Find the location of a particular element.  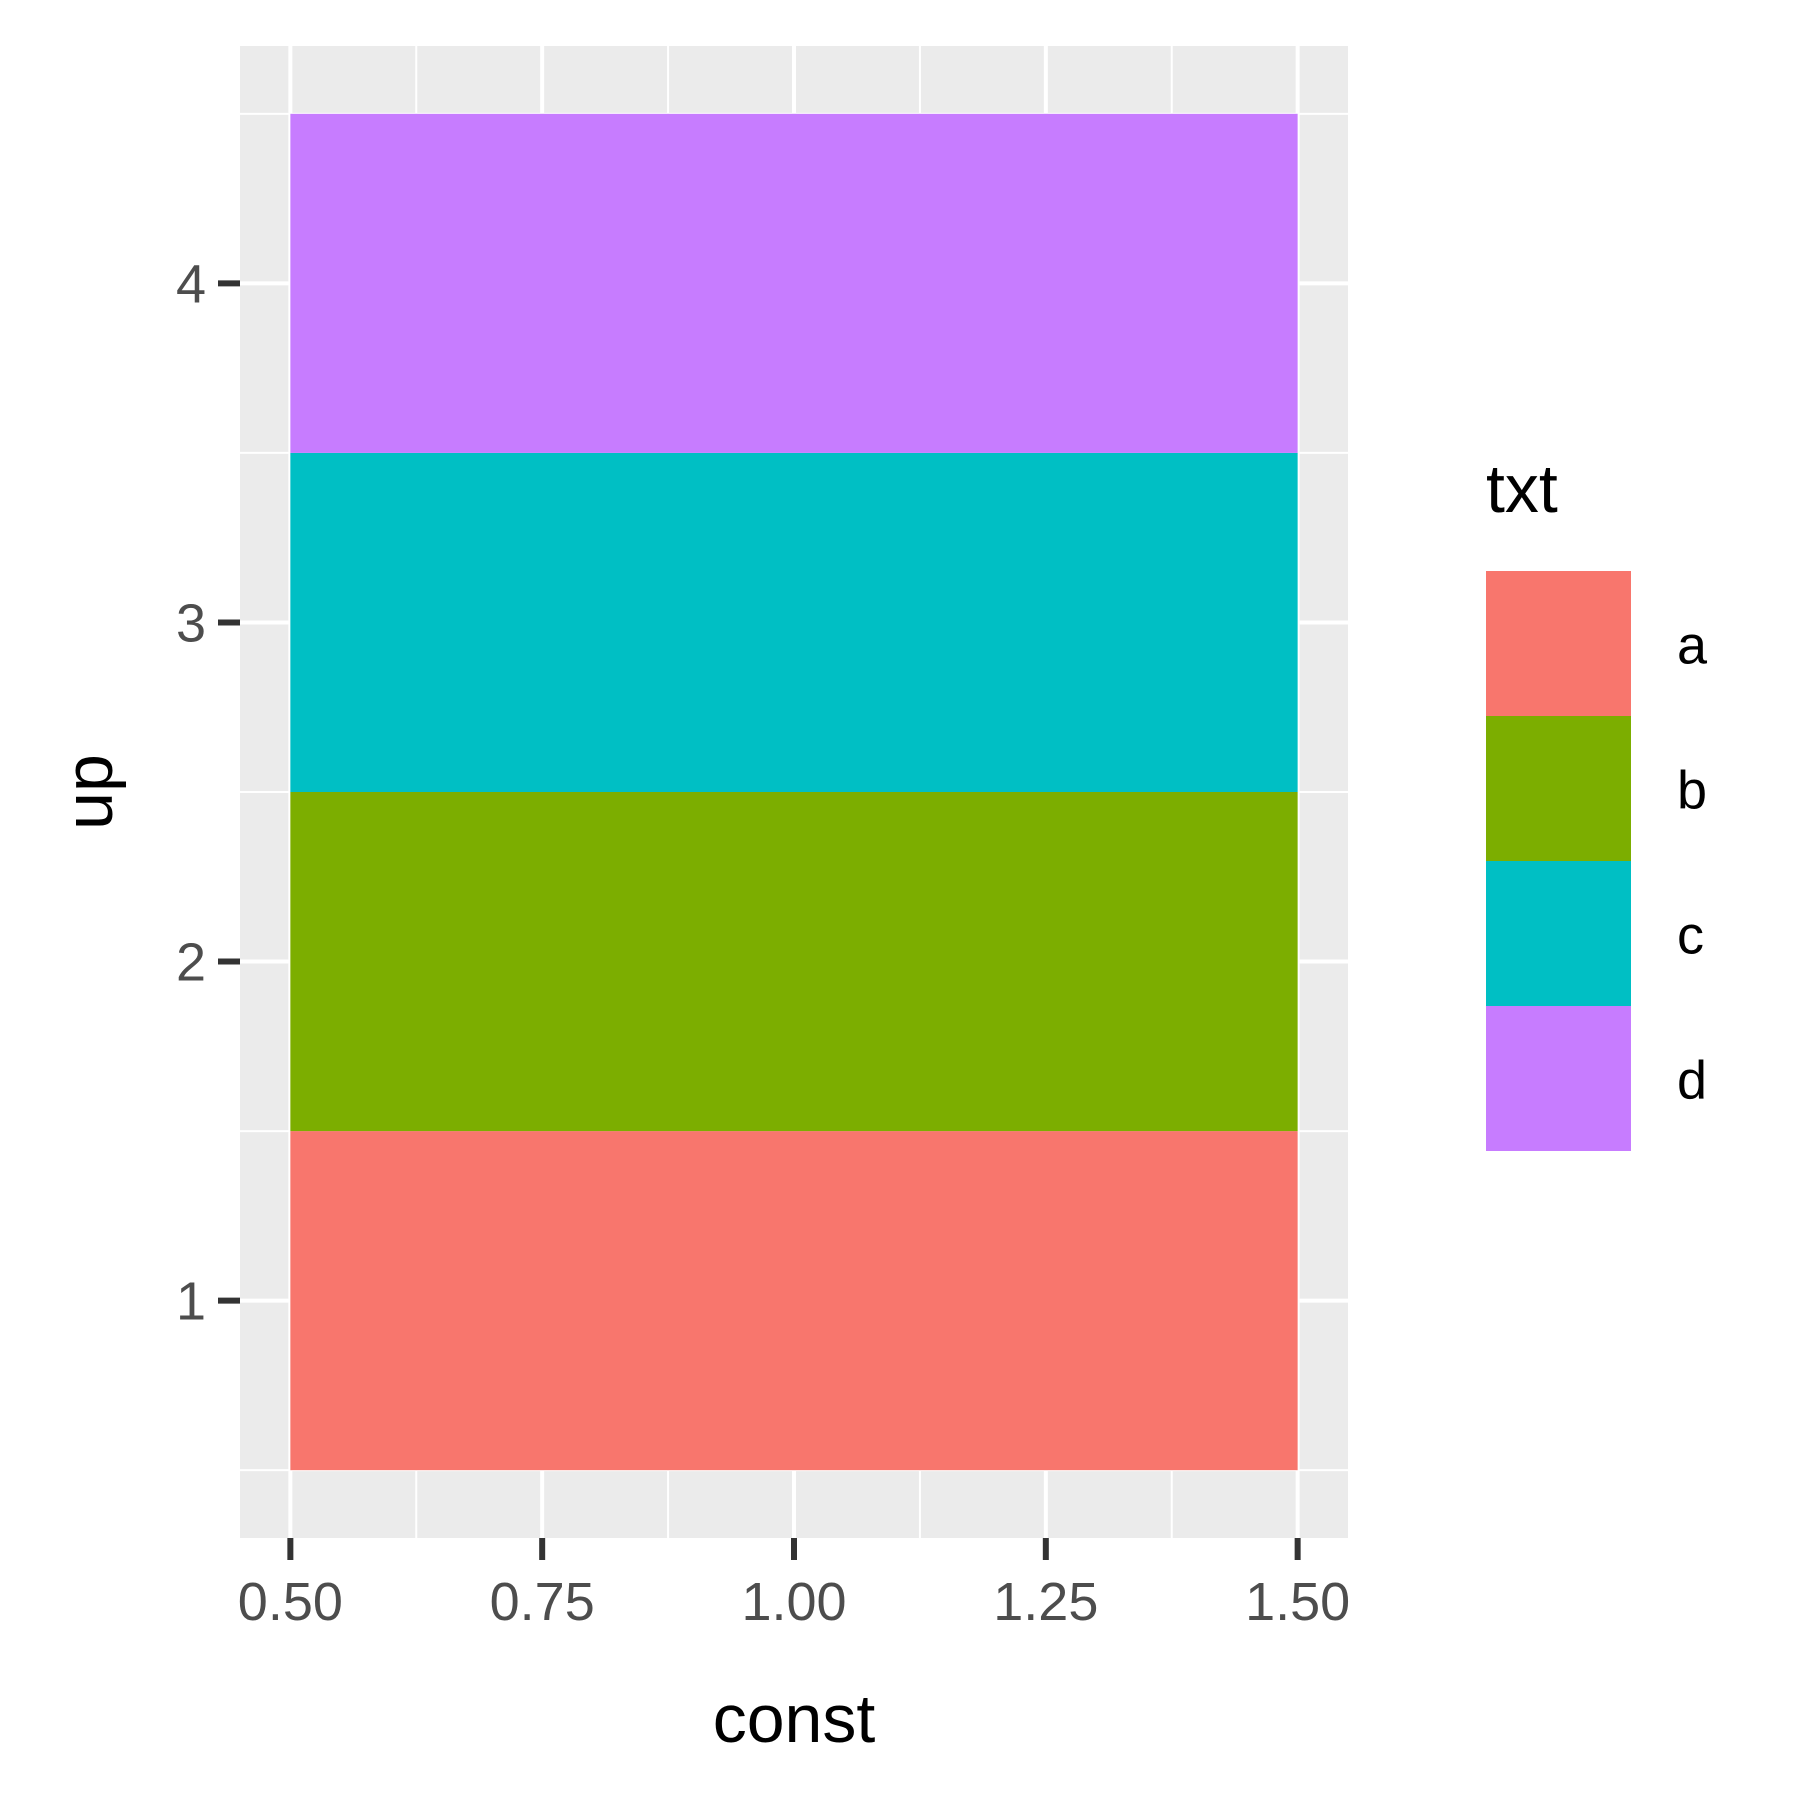

x-tick-label: 1.50 is located at coordinates (1297, 1602).